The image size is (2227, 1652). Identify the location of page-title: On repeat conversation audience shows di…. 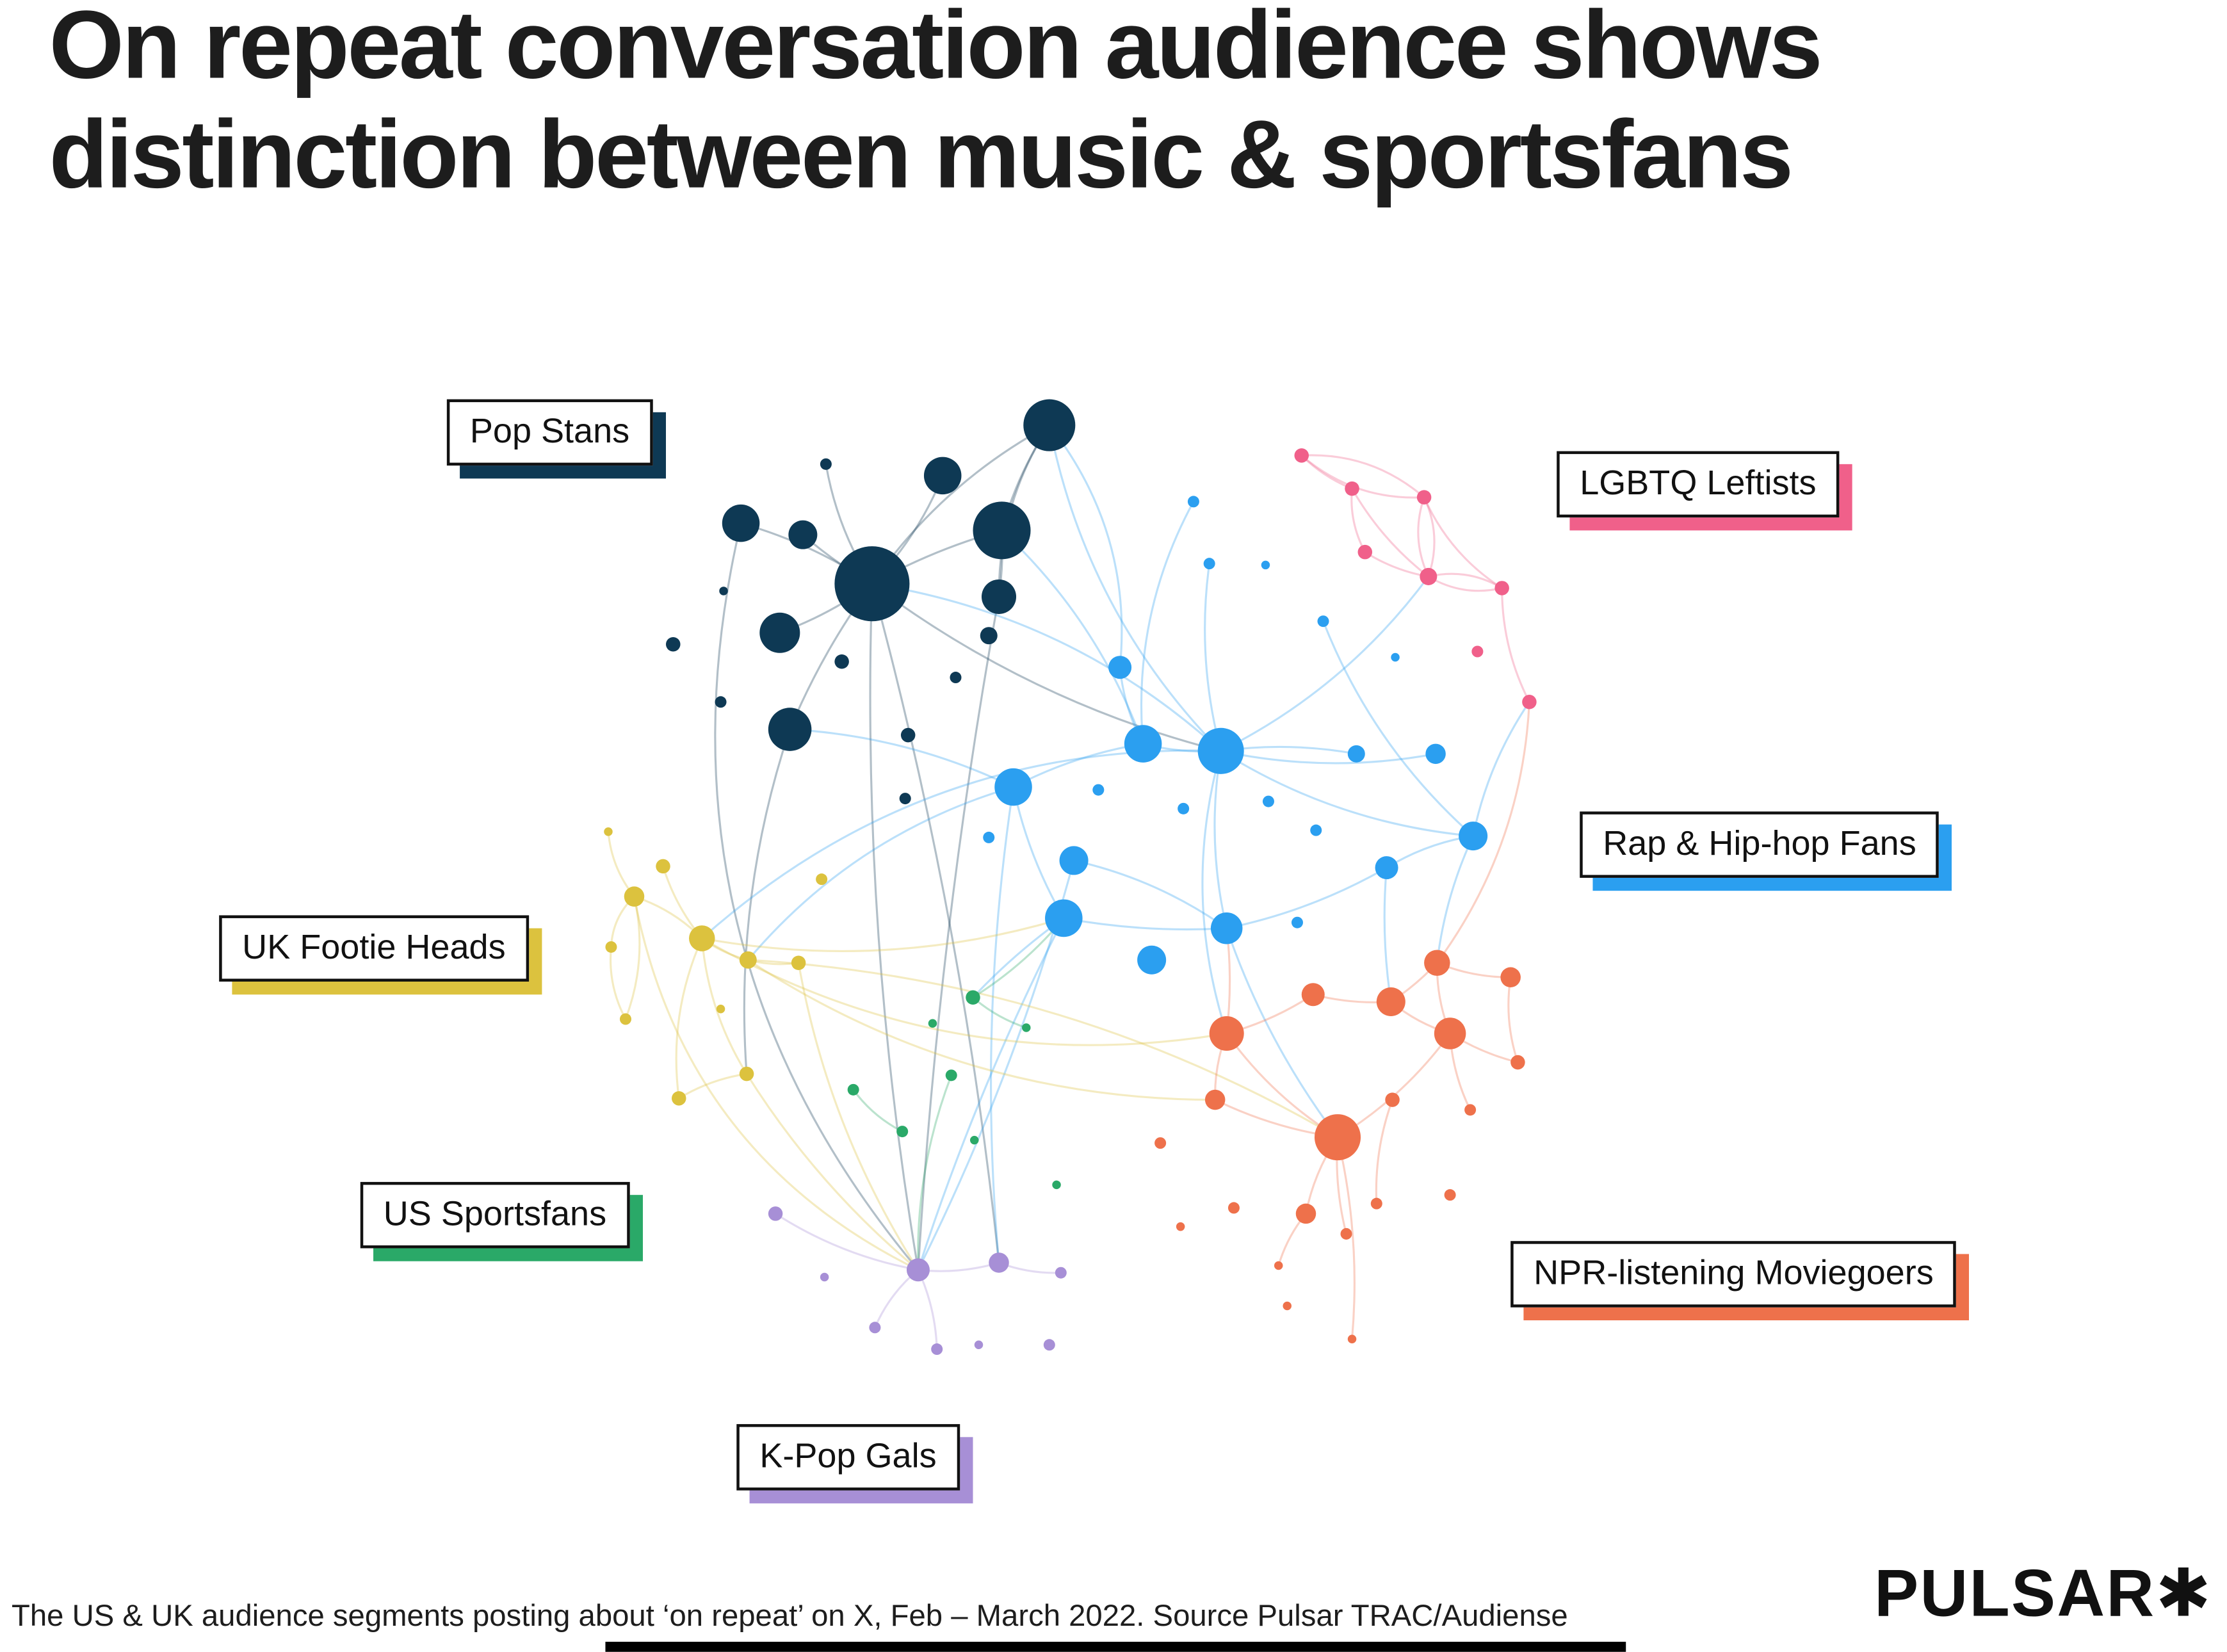
(936, 105).